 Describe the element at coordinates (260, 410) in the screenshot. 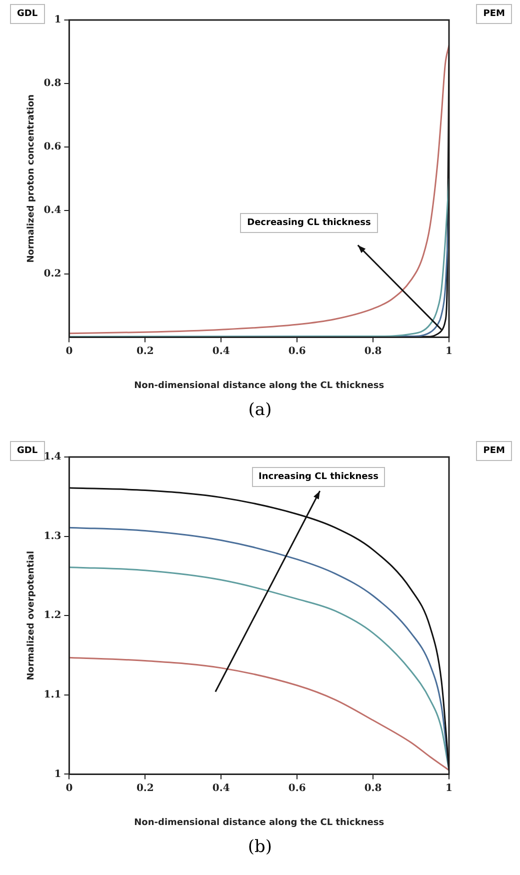

I see `text: (a)` at that location.